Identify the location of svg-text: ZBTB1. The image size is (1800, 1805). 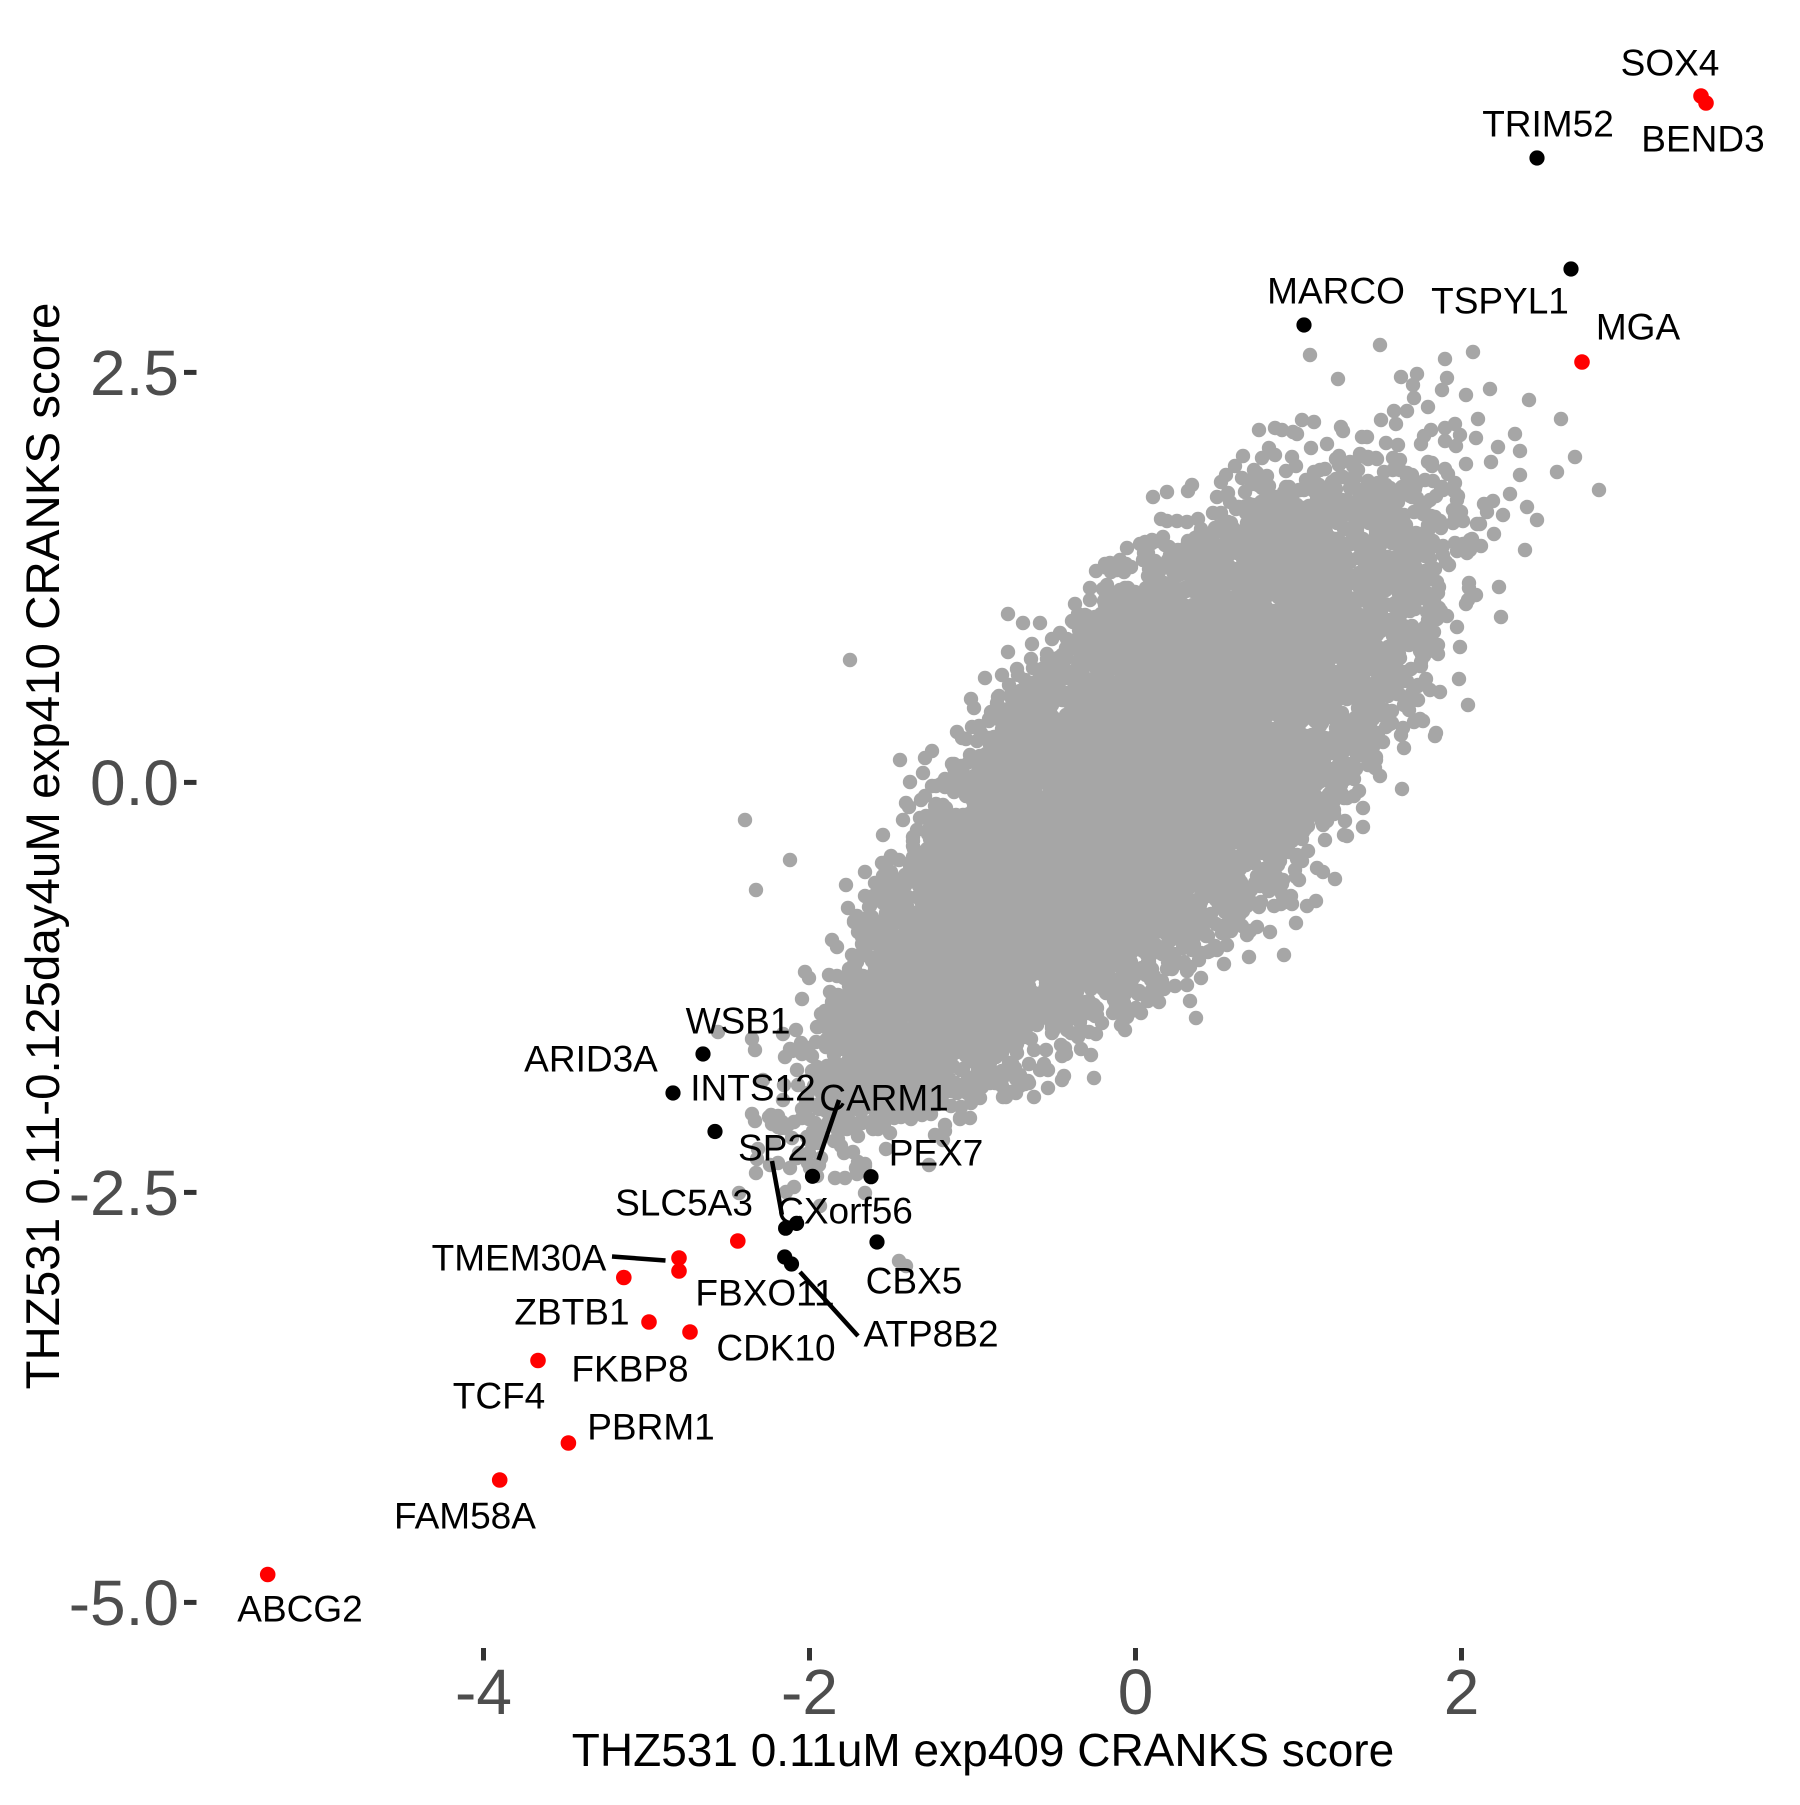
(571, 1311).